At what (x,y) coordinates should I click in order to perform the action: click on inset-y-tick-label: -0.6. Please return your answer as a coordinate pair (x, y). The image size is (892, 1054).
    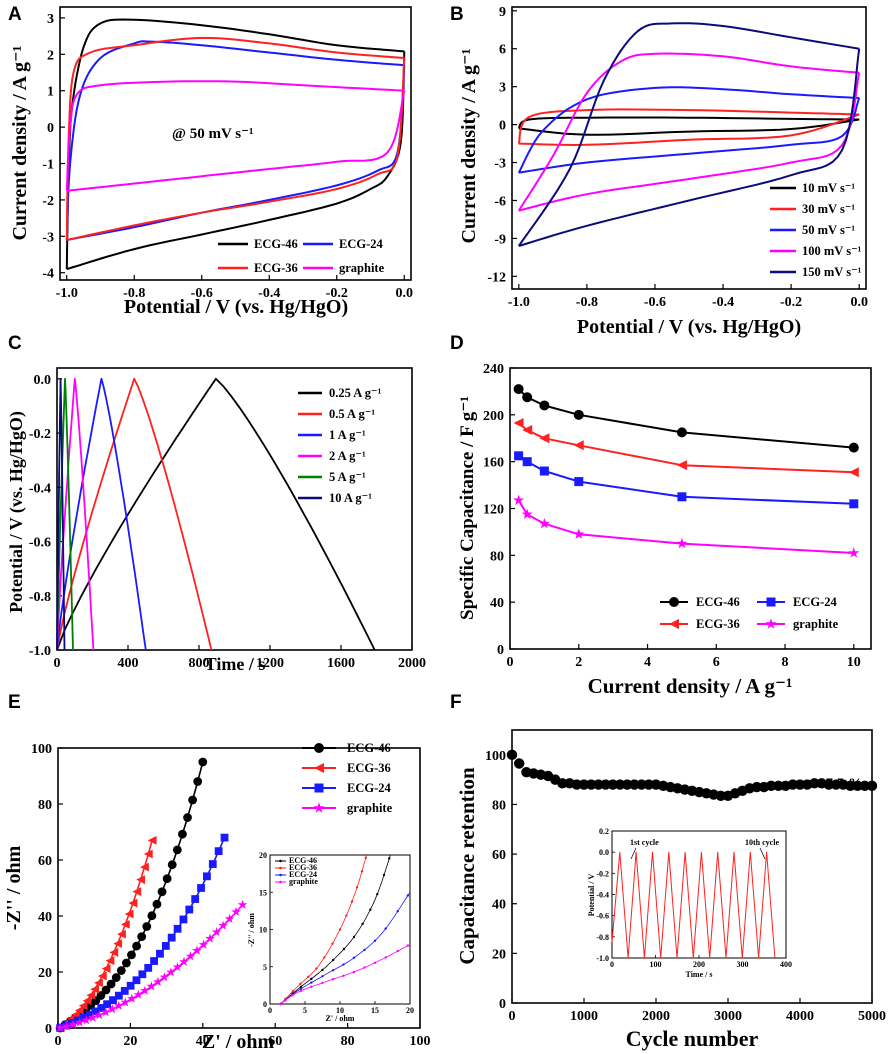
    Looking at the image, I should click on (602, 916).